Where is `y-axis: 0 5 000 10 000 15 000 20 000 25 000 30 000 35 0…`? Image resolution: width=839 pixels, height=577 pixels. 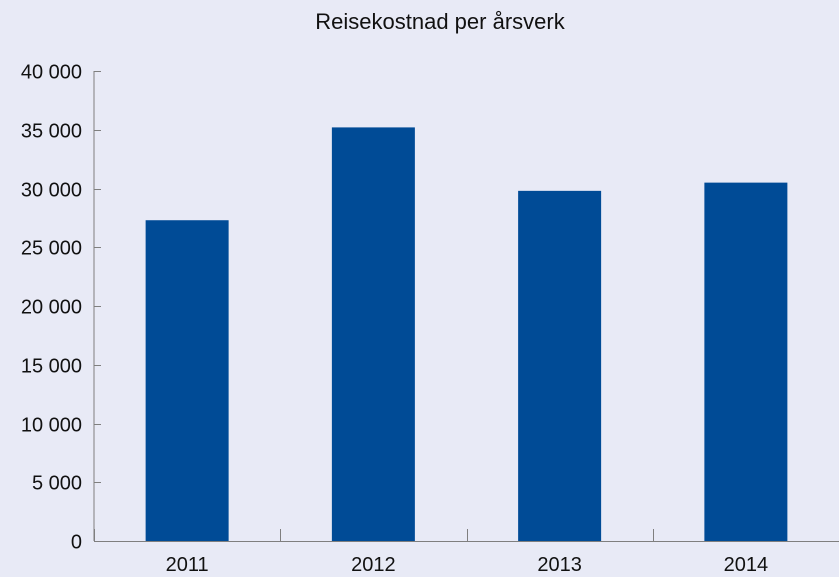 y-axis: 0 5 000 10 000 15 000 20 000 25 000 30 000 35 0… is located at coordinates (61, 308).